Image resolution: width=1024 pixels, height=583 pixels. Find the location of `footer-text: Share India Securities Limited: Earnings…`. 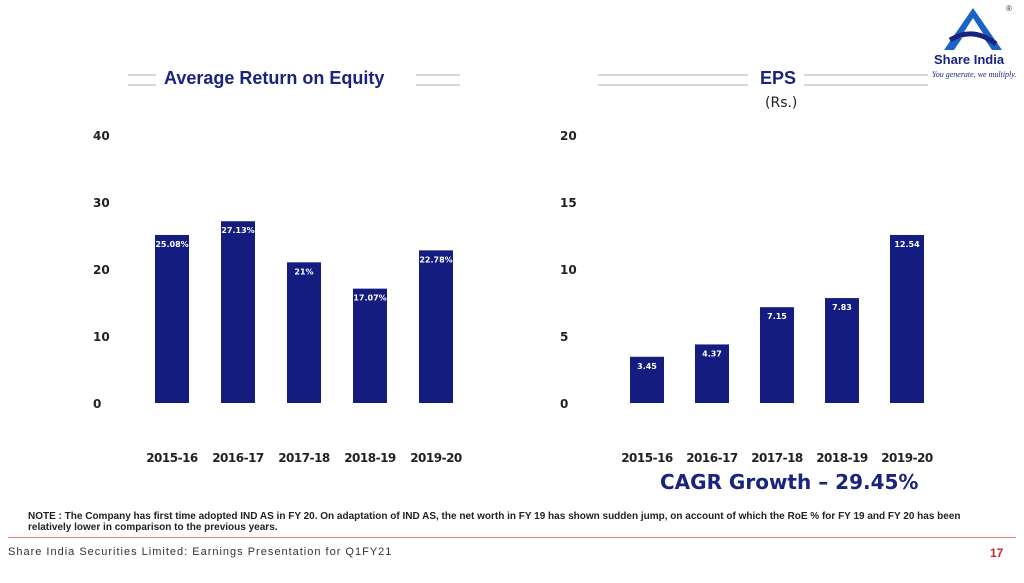

footer-text: Share India Securities Limited: Earnings… is located at coordinates (200, 552).